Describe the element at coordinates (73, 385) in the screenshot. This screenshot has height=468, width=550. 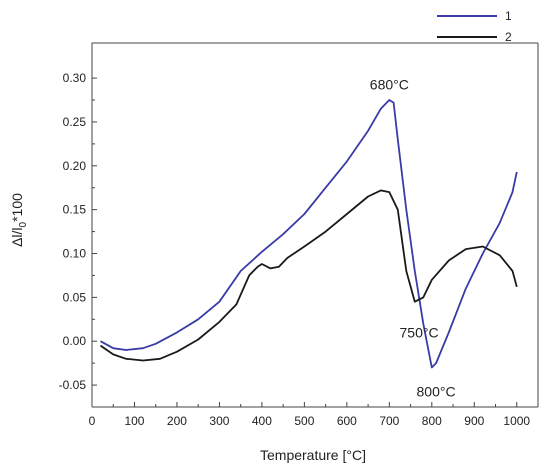
I see `y-tick-label: -0.05` at that location.